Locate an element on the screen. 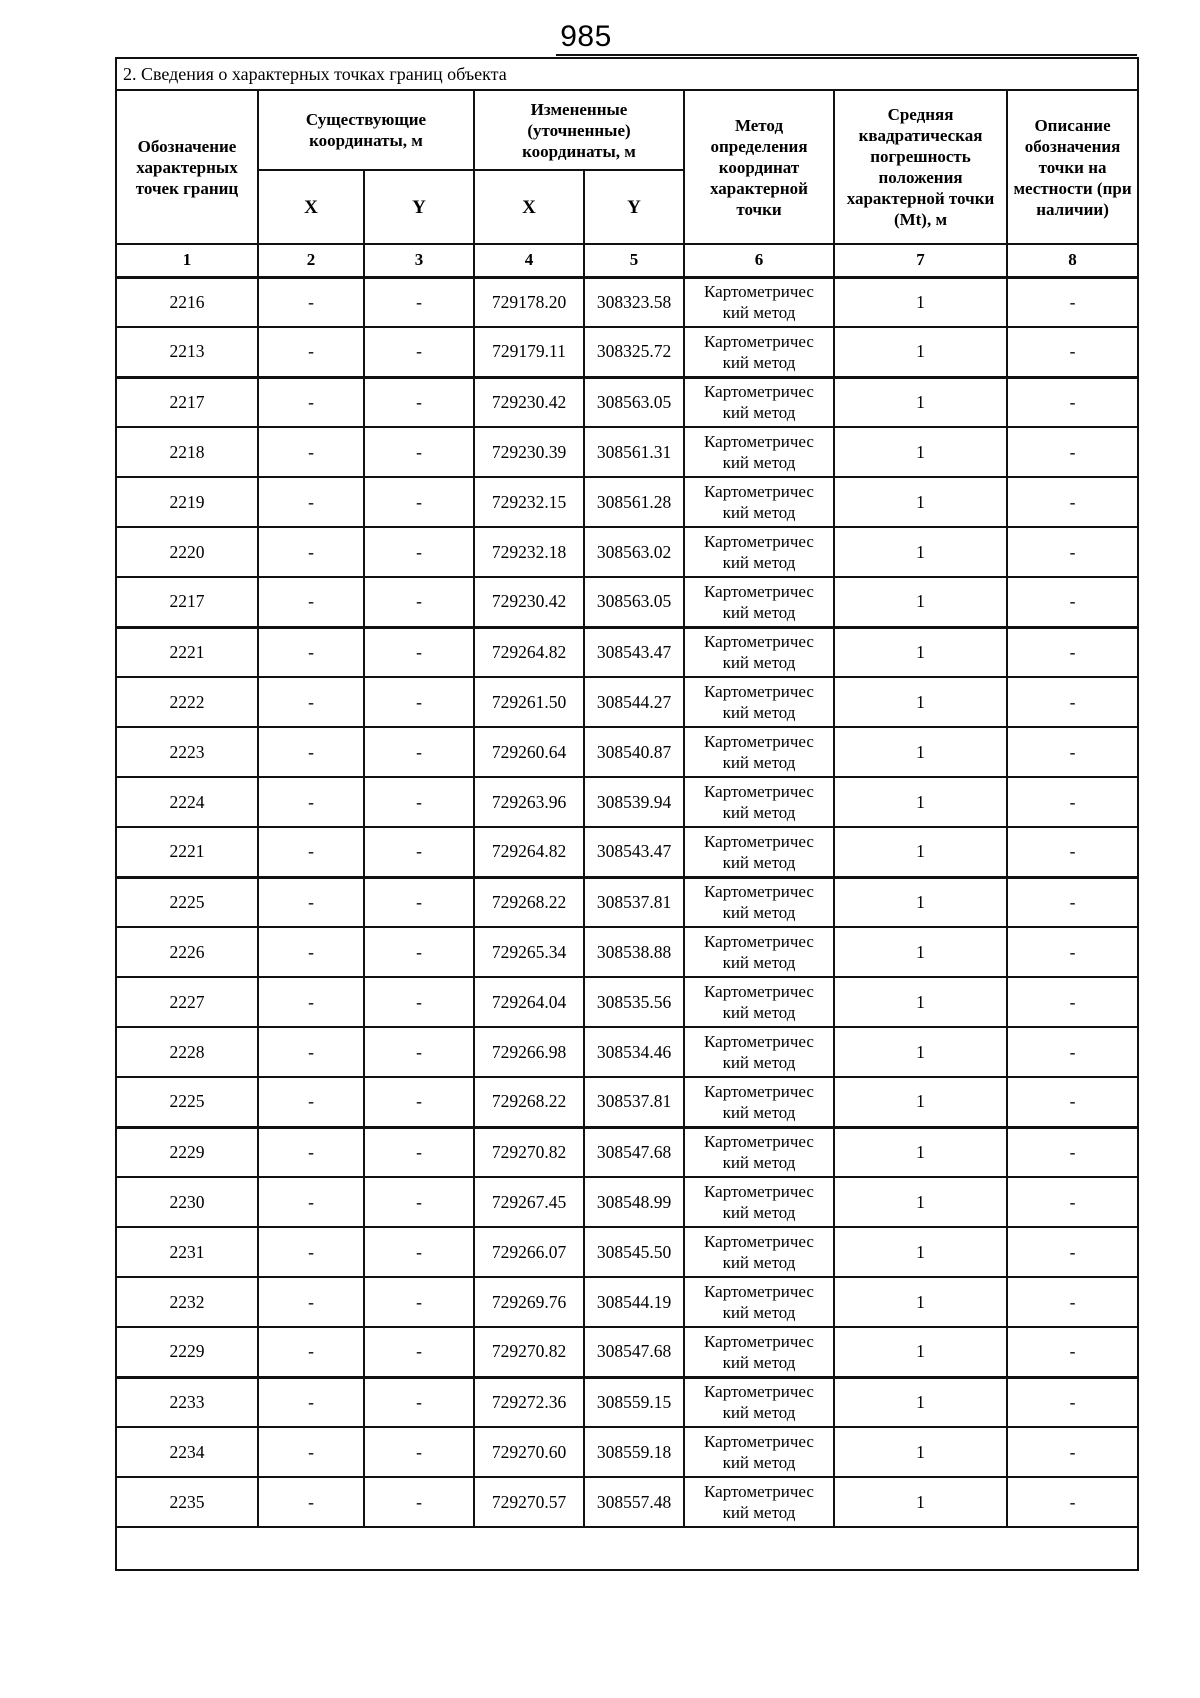 This screenshot has width=1200, height=1698. cell-y-new: 308325.72 is located at coordinates (634, 352).